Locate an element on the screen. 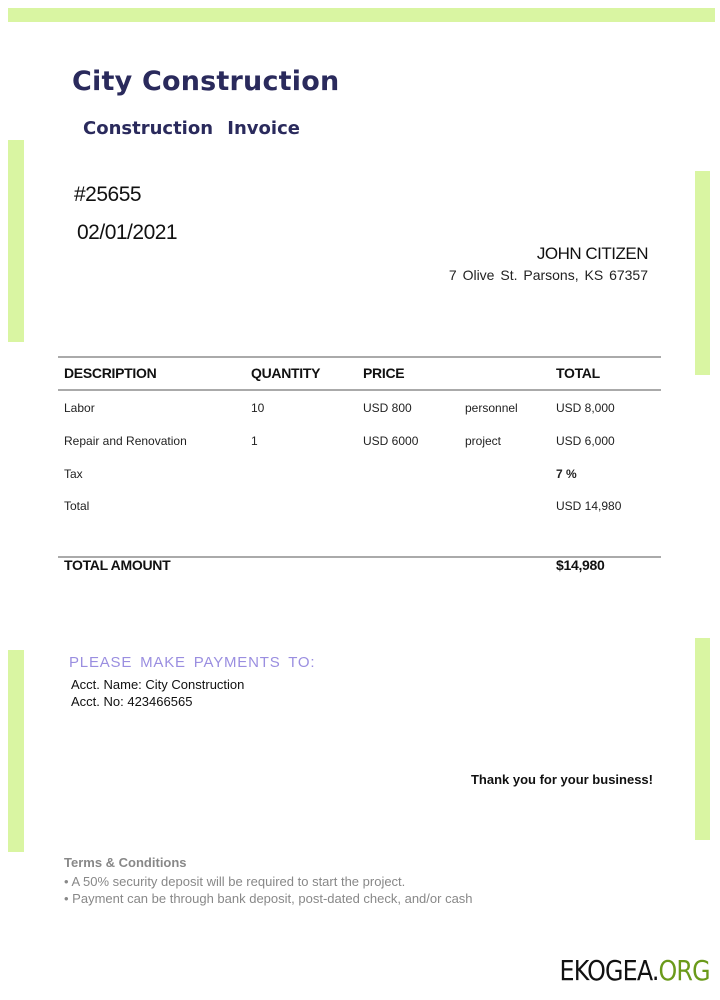  terms-heading: Terms & Conditions is located at coordinates (125, 862).